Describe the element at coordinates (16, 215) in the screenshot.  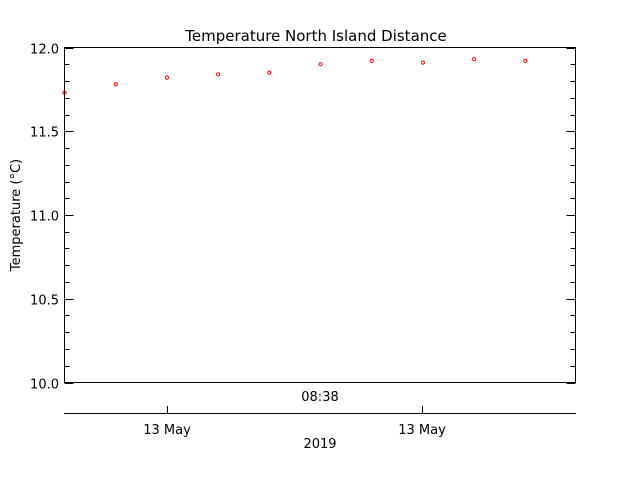
I see `y-axis-label: Temperature (°C)` at that location.